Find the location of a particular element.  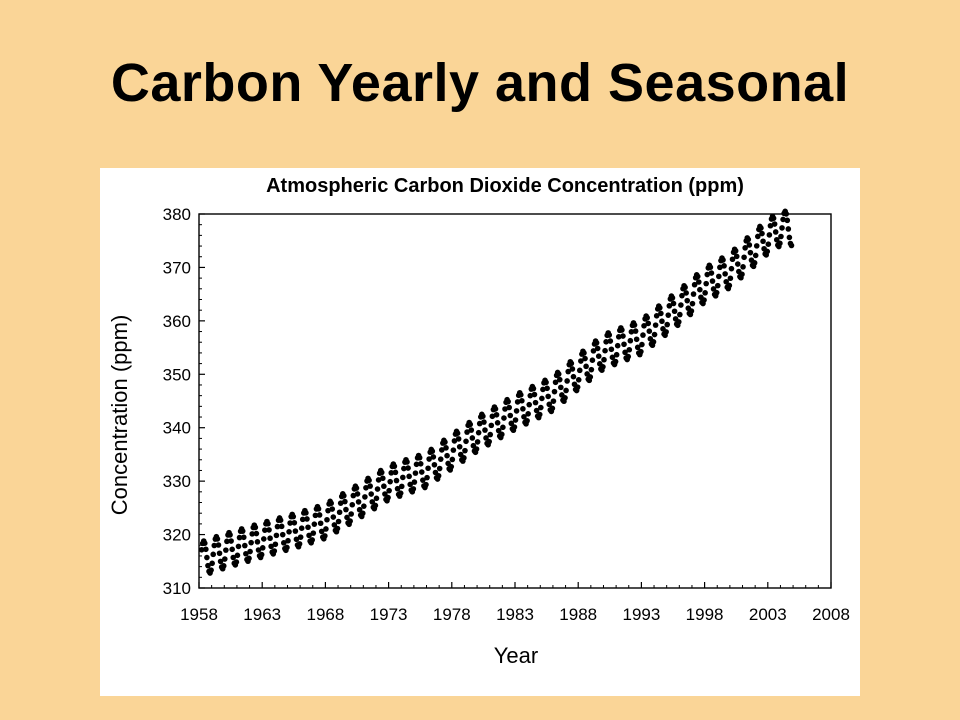

x-tick-label: 1983 is located at coordinates (515, 614).